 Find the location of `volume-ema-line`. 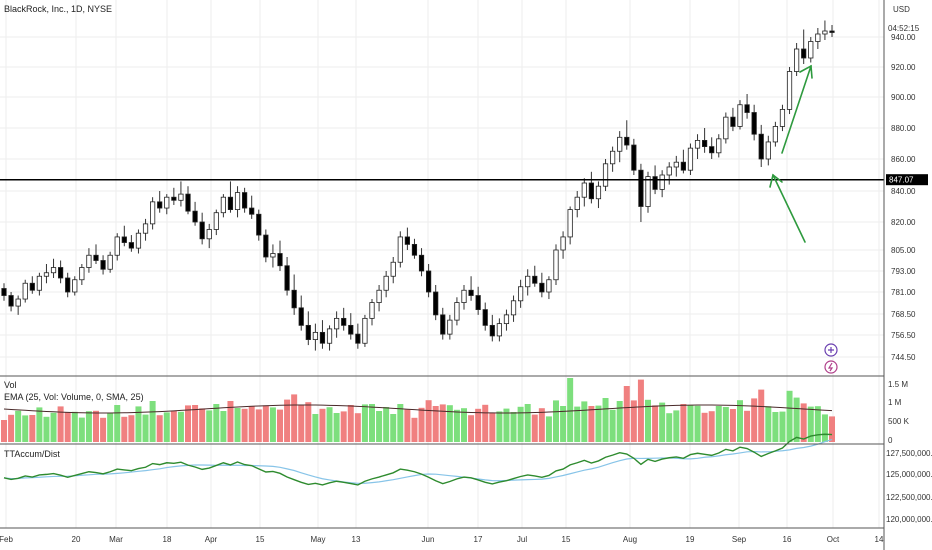

volume-ema-line is located at coordinates (418, 409).